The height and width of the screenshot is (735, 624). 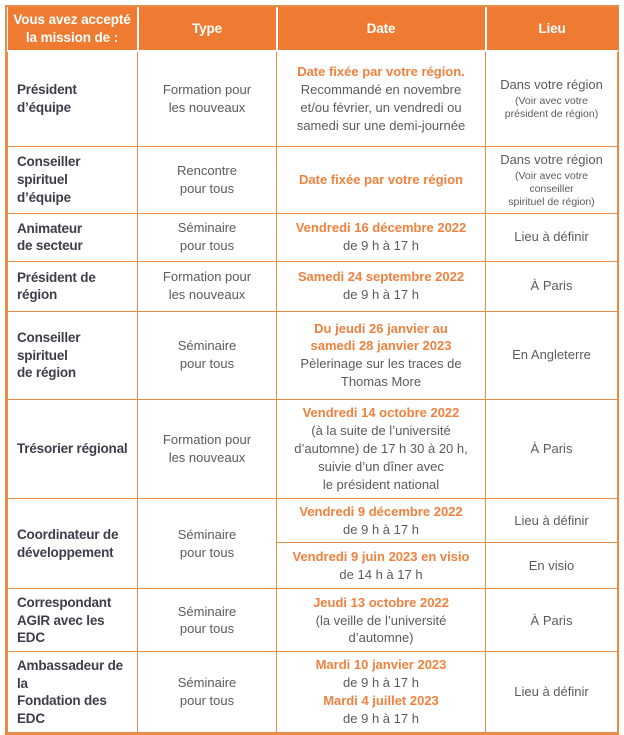 What do you see at coordinates (72, 179) in the screenshot?
I see `mission-cell: Conseiller spirituel d’équipe` at bounding box center [72, 179].